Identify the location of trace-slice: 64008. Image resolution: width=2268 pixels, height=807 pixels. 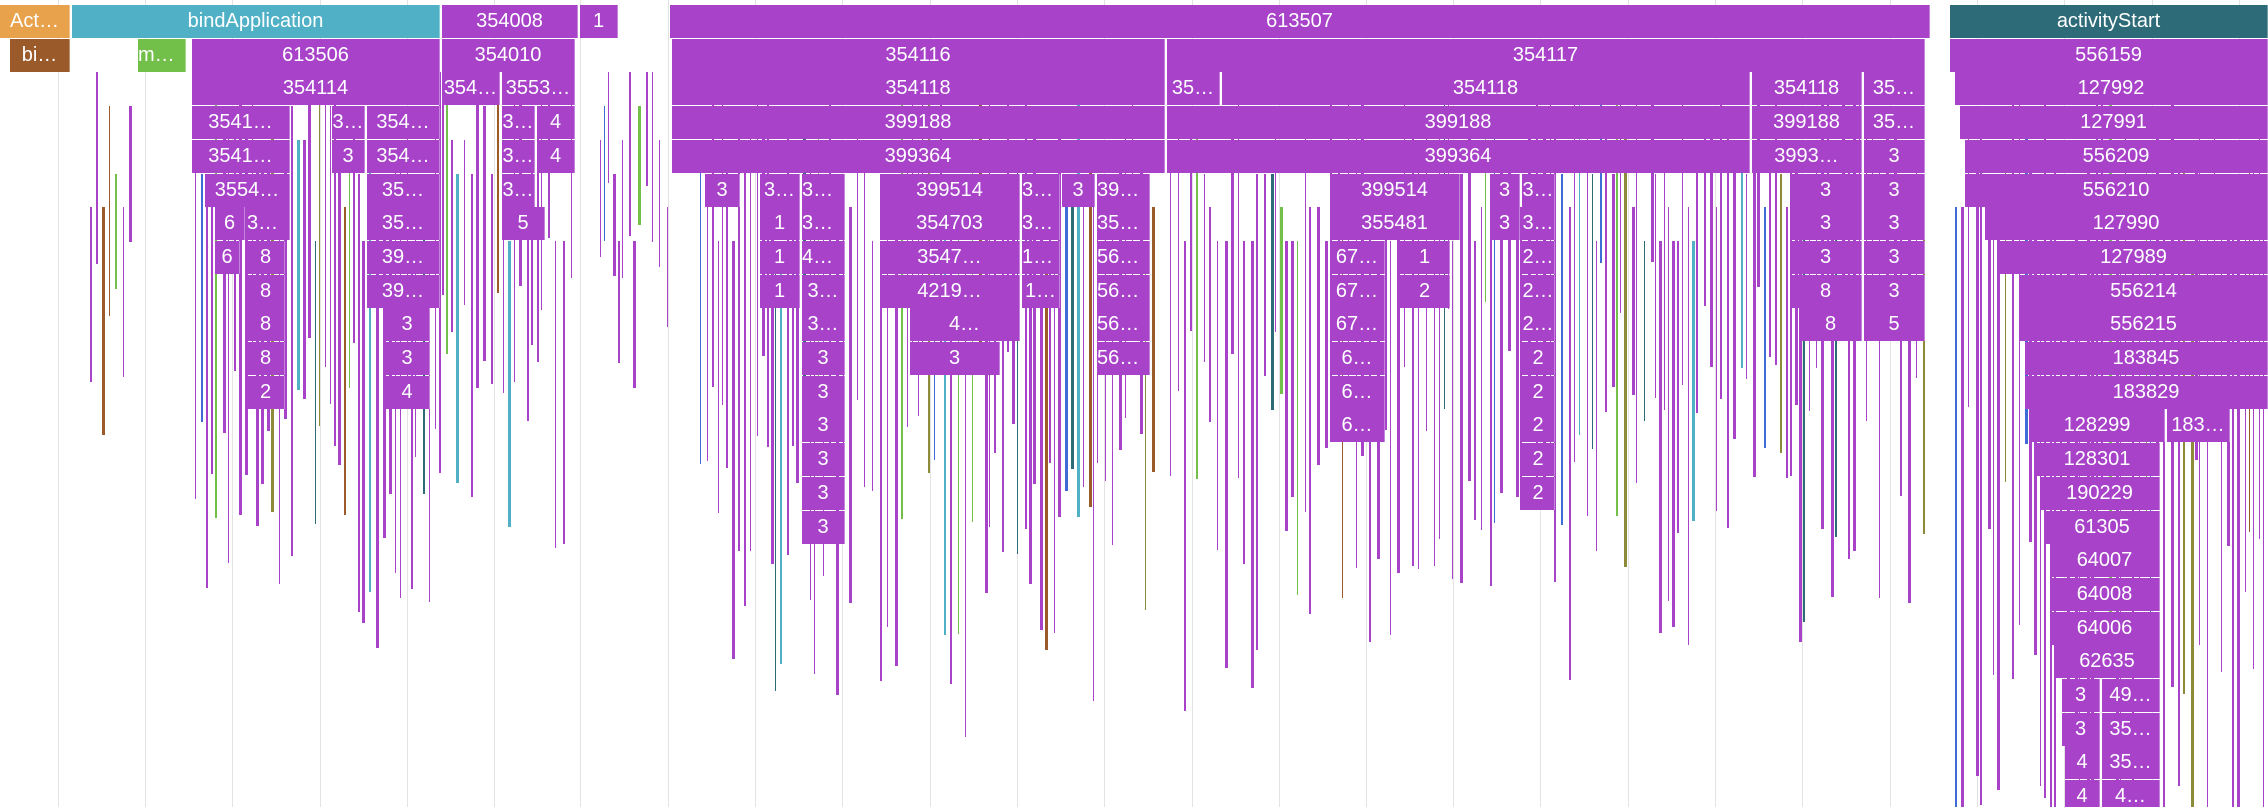
(2105, 594).